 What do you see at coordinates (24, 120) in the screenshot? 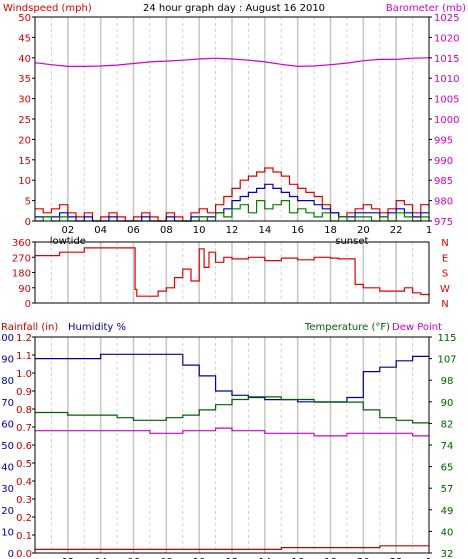
I see `windspeed-tick-25: 25` at bounding box center [24, 120].